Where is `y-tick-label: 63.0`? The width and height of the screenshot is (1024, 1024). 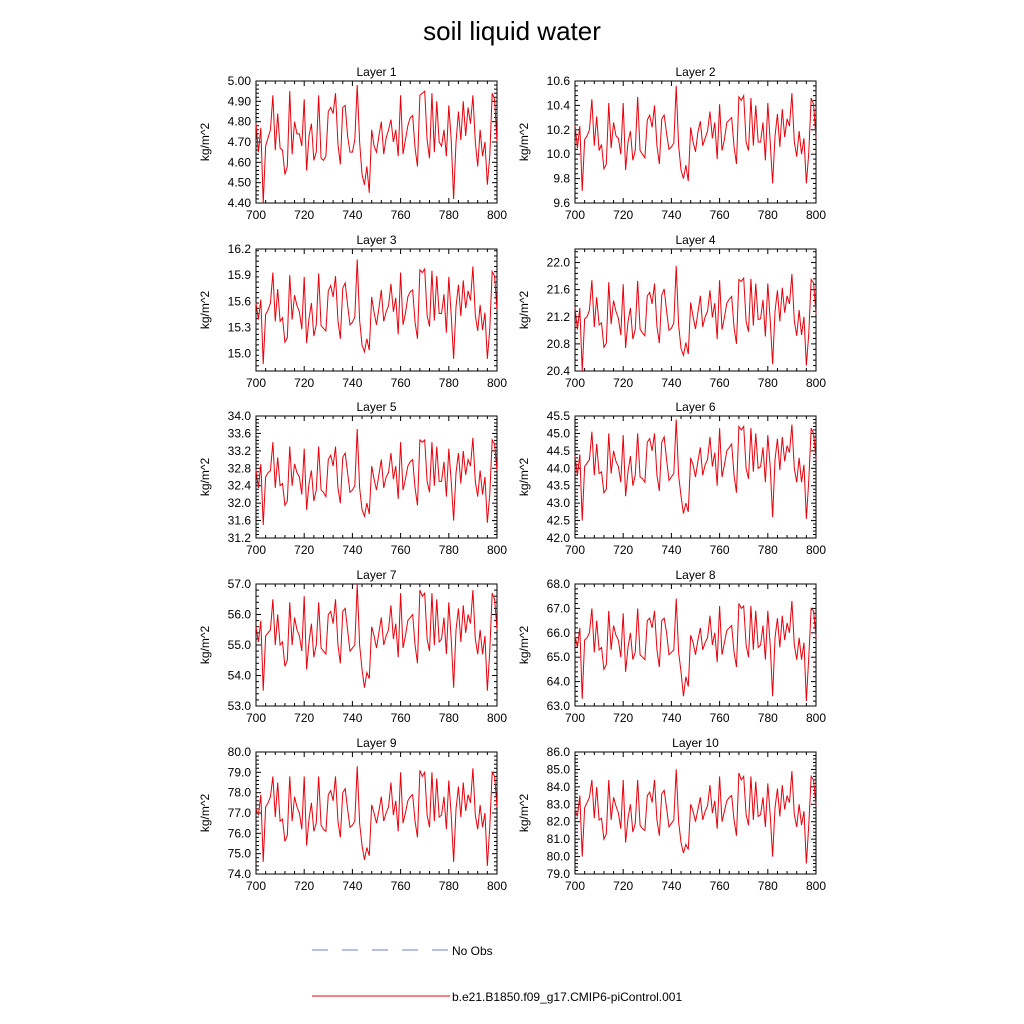 y-tick-label: 63.0 is located at coordinates (559, 706).